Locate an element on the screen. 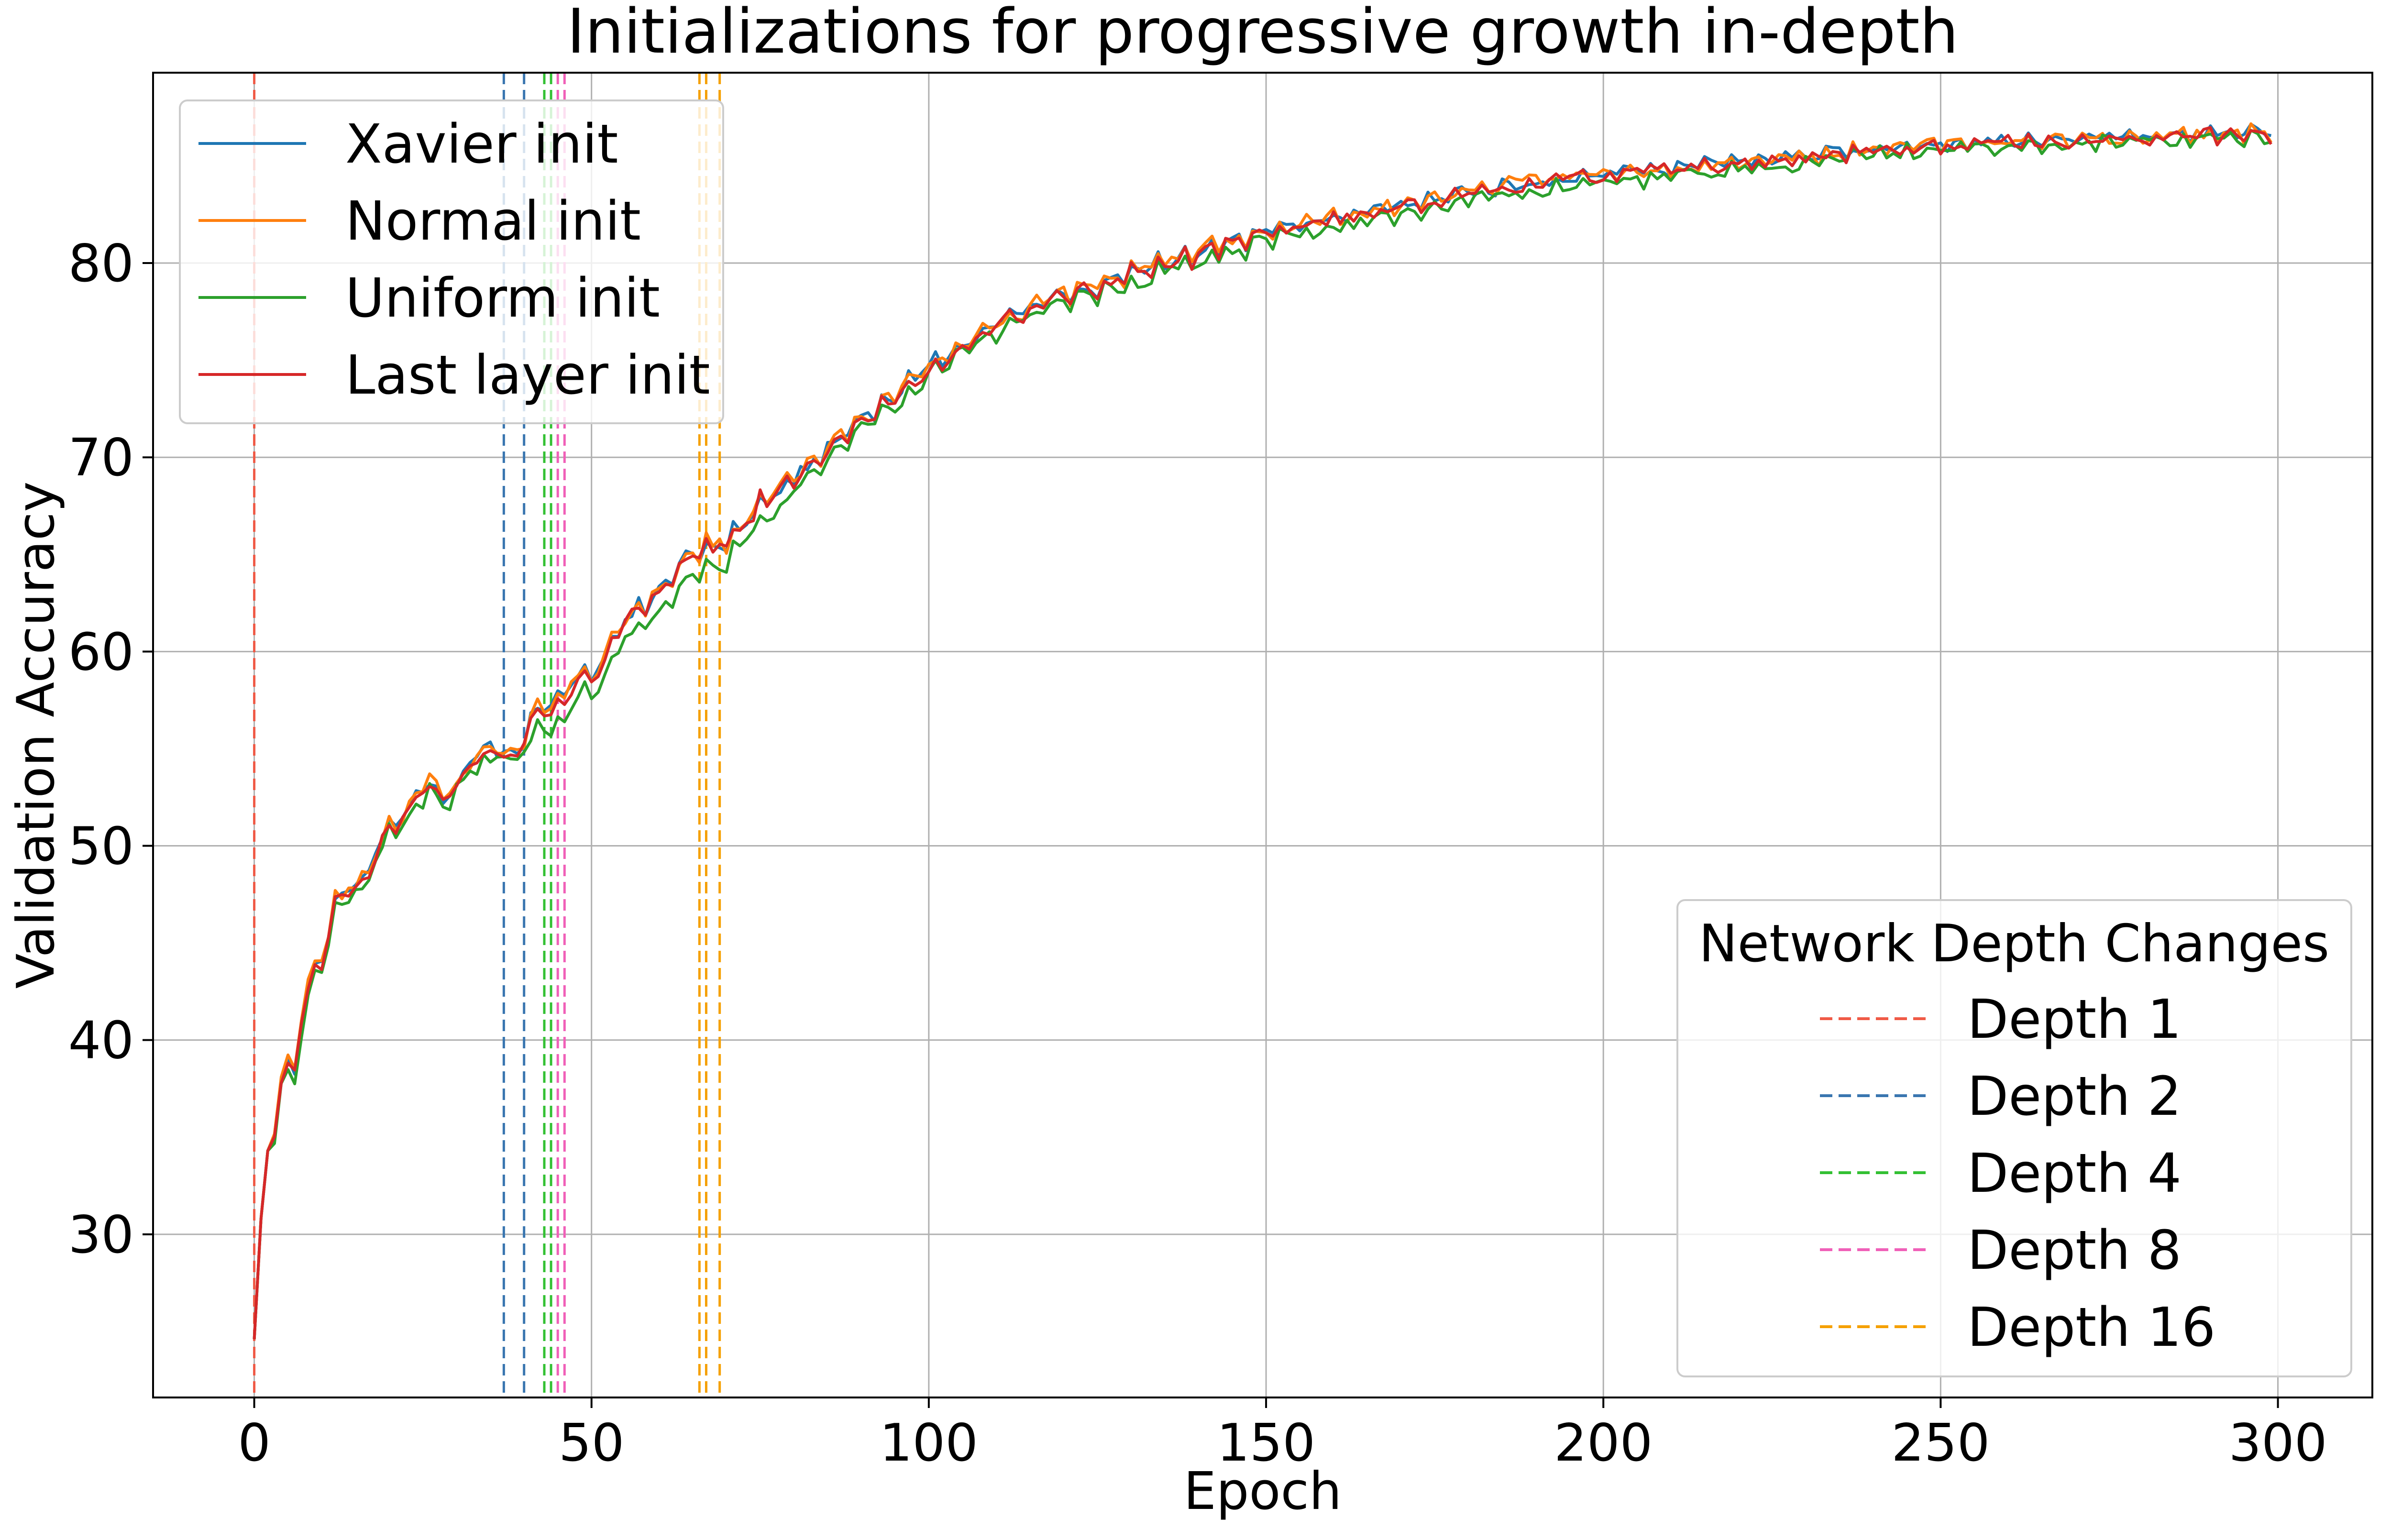 This screenshot has height=1540, width=2391. x-tick-label: 0 is located at coordinates (254, 1443).